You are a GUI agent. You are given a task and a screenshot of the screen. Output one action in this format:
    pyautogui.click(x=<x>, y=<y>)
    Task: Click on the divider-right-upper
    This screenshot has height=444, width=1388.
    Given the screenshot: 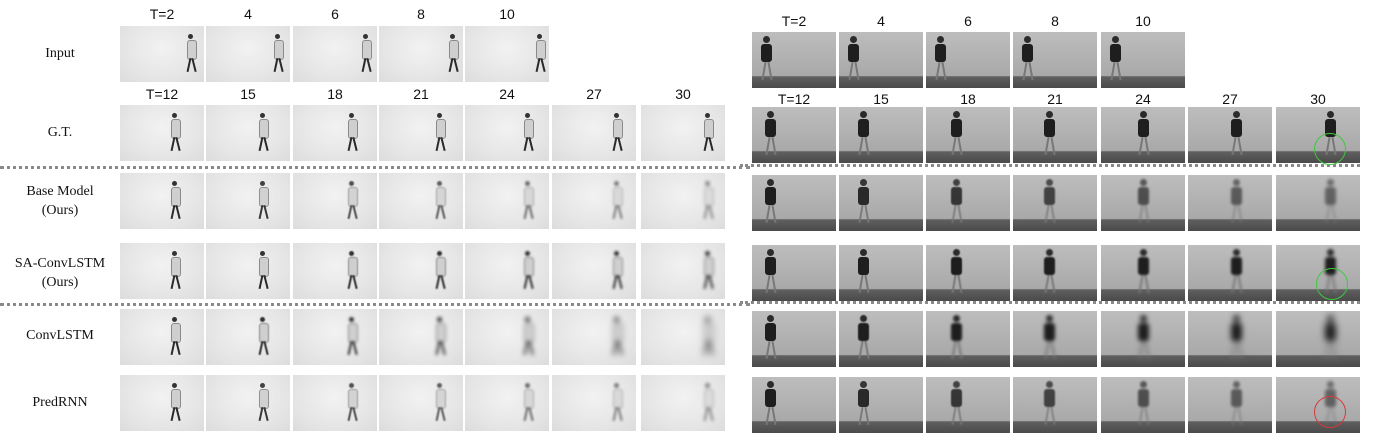 What is the action you would take?
    pyautogui.click(x=1050, y=165)
    